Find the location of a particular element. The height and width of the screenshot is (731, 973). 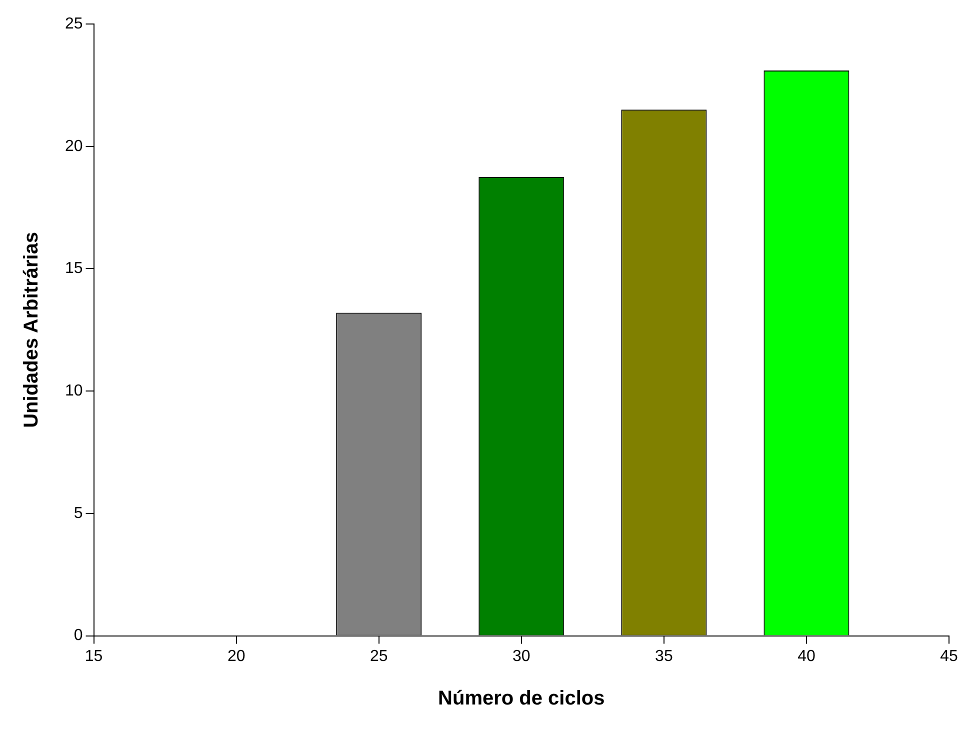

x-tick-label: 20 is located at coordinates (236, 656).